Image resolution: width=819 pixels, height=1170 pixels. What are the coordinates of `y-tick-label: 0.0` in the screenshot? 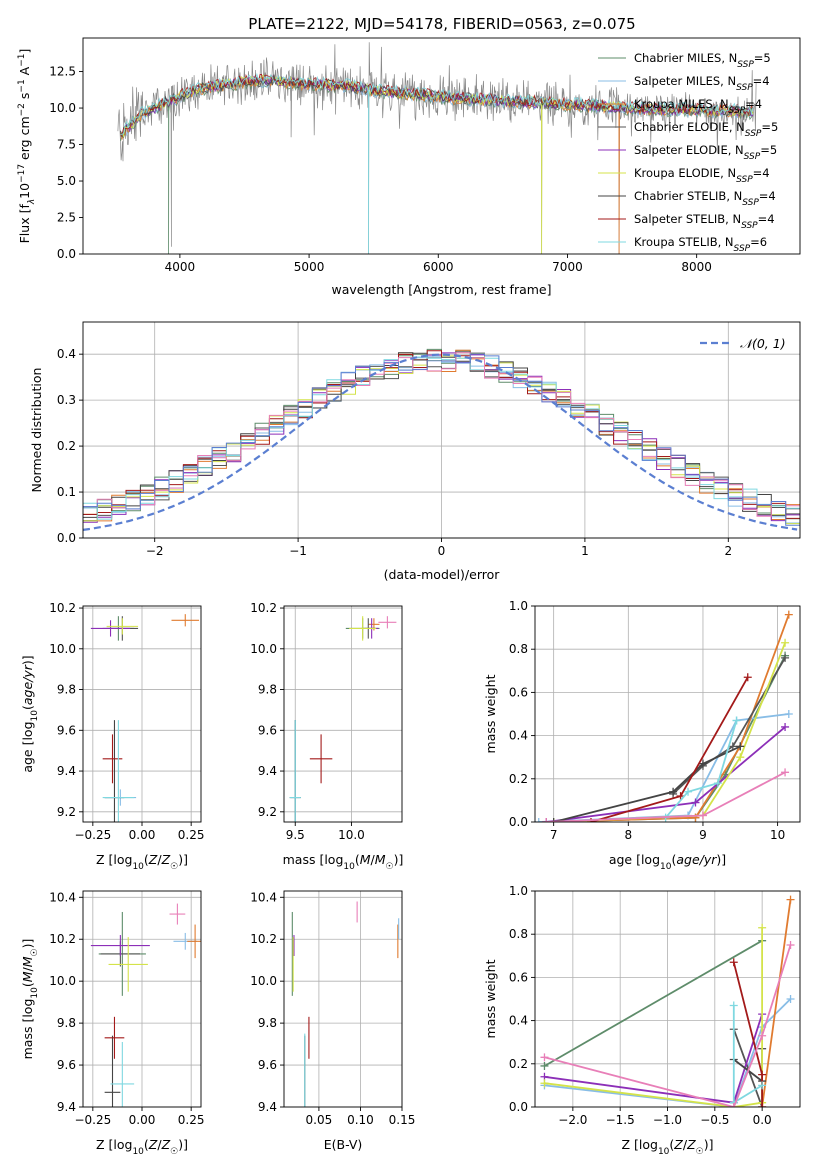 It's located at (518, 1107).